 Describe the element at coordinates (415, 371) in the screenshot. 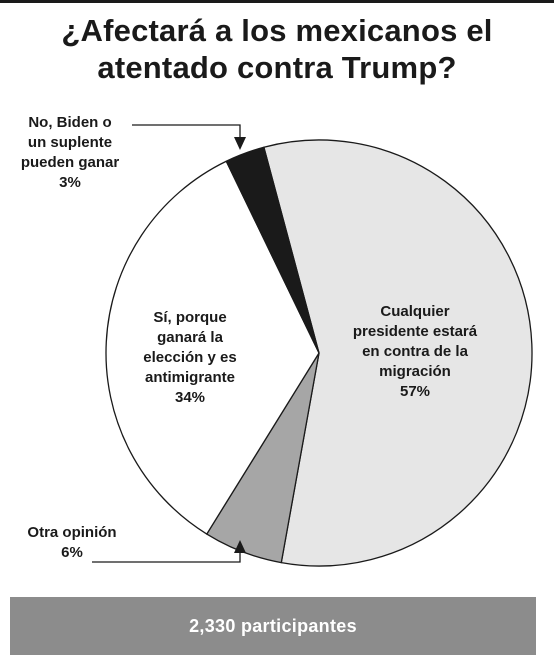

I see `slice-label-1-line-4: migración` at that location.